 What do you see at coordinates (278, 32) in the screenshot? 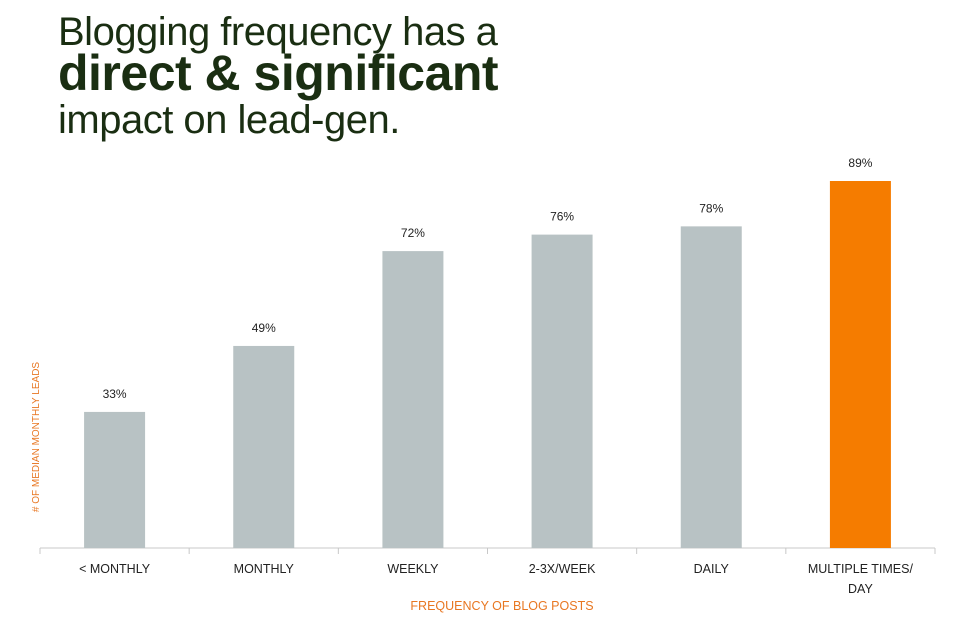
I see `headline-line-1: Blogging frequency has a` at bounding box center [278, 32].